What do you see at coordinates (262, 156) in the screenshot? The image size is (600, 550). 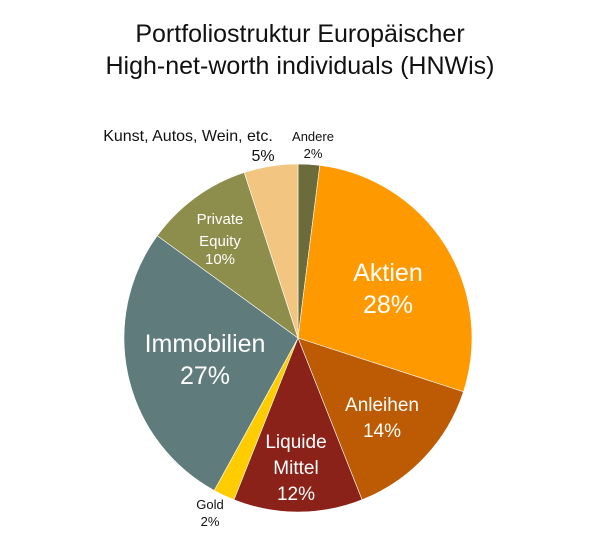 I see `slice-value-label: 5%` at bounding box center [262, 156].